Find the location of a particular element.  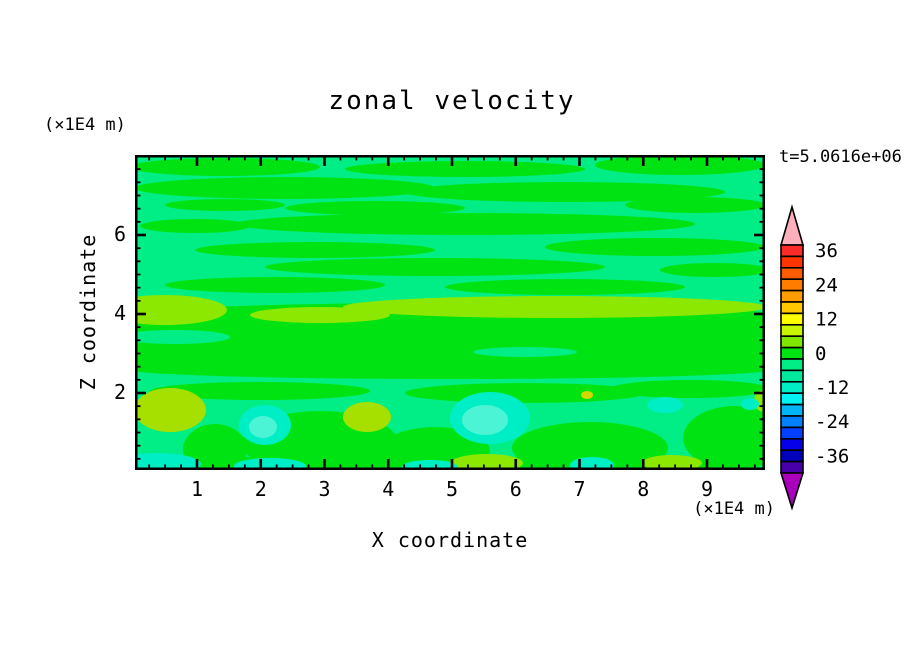

chart-title: zonal velocity is located at coordinates (452, 101).